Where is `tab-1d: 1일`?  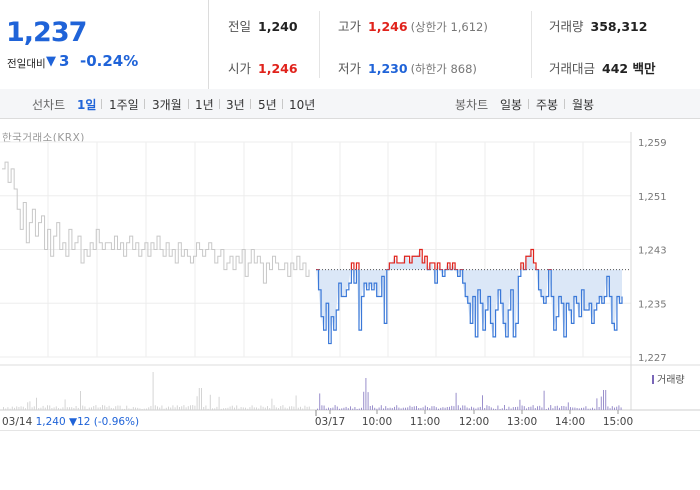
tab-1d: 1일 is located at coordinates (87, 105).